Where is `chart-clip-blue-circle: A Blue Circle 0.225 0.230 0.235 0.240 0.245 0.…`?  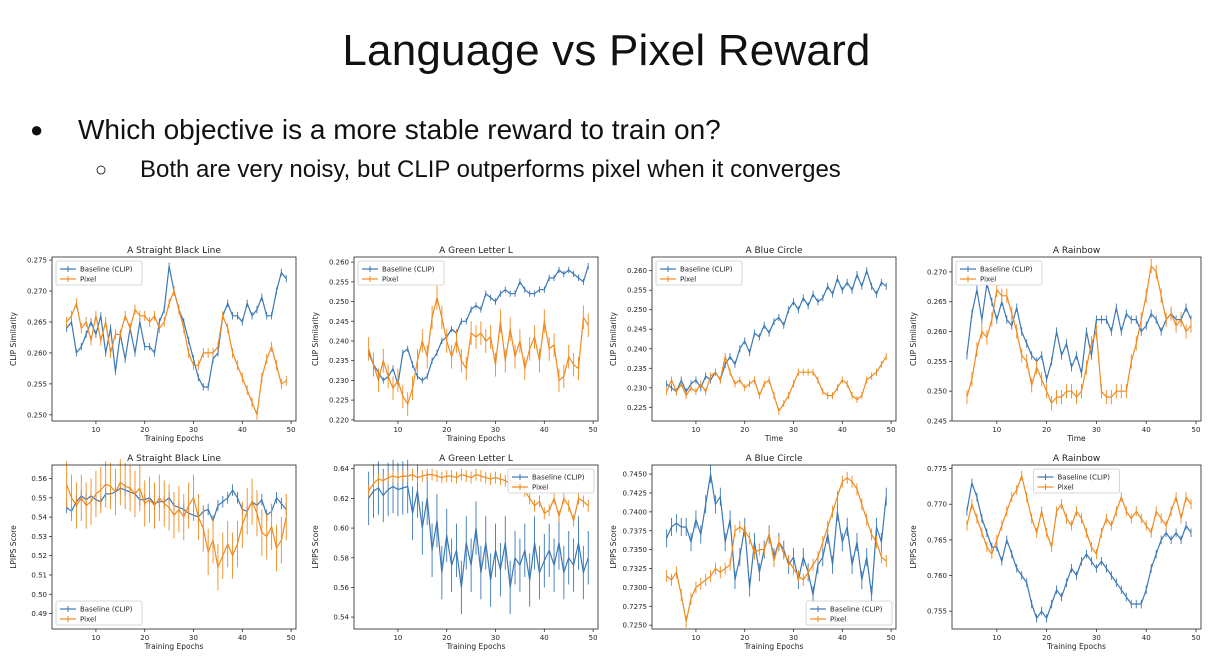
chart-clip-blue-circle: A Blue Circle 0.225 0.230 0.235 0.240 0.245 0.… is located at coordinates (753, 344).